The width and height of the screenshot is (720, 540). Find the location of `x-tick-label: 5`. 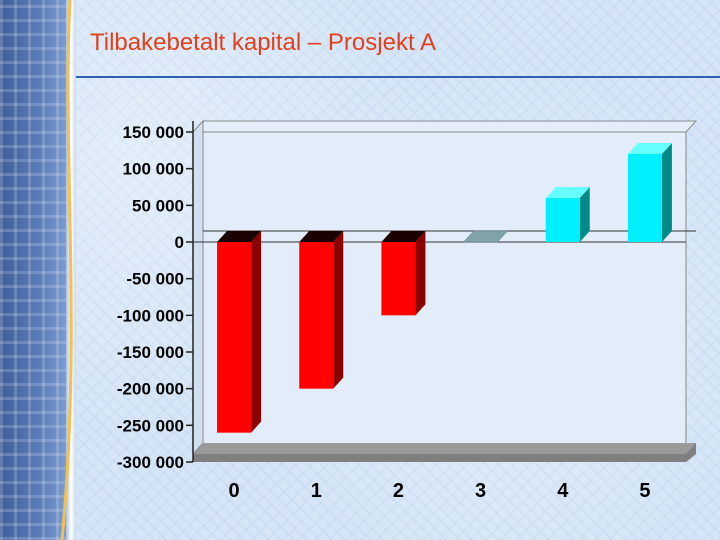

x-tick-label: 5 is located at coordinates (644, 491).